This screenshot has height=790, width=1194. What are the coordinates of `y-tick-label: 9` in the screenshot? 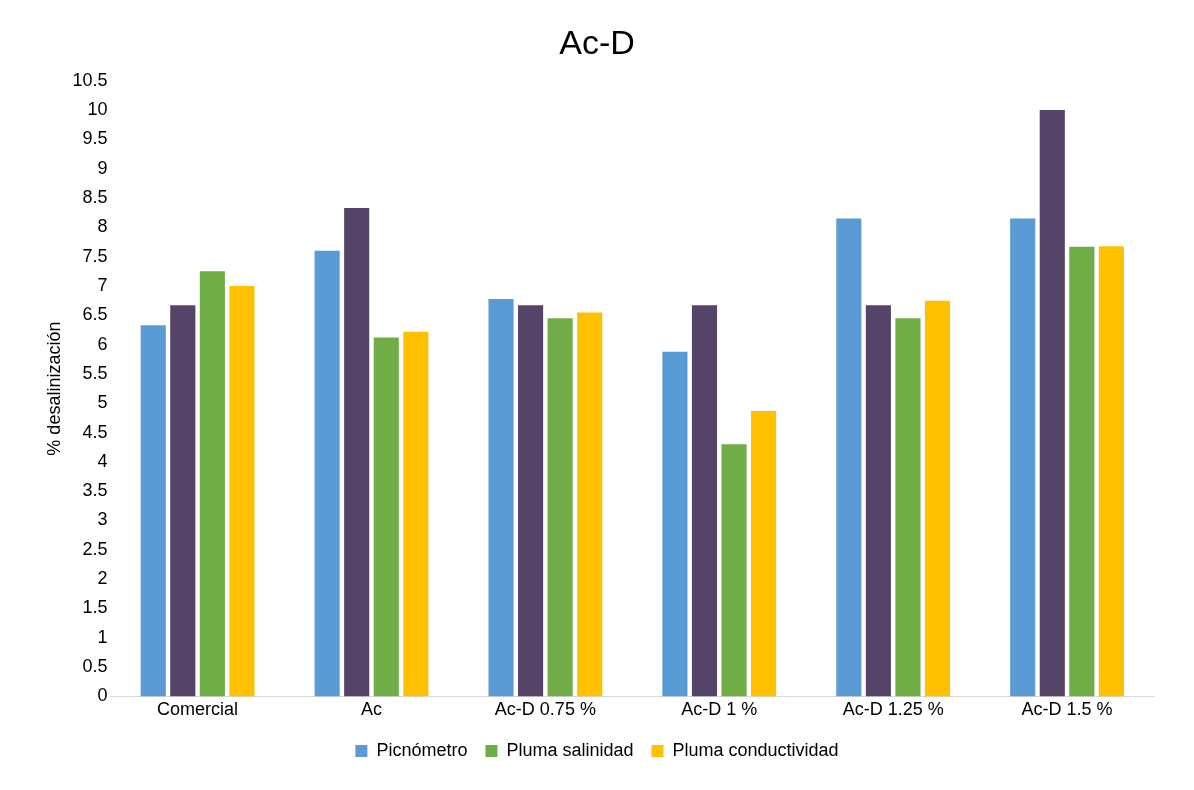 It's located at (102, 167).